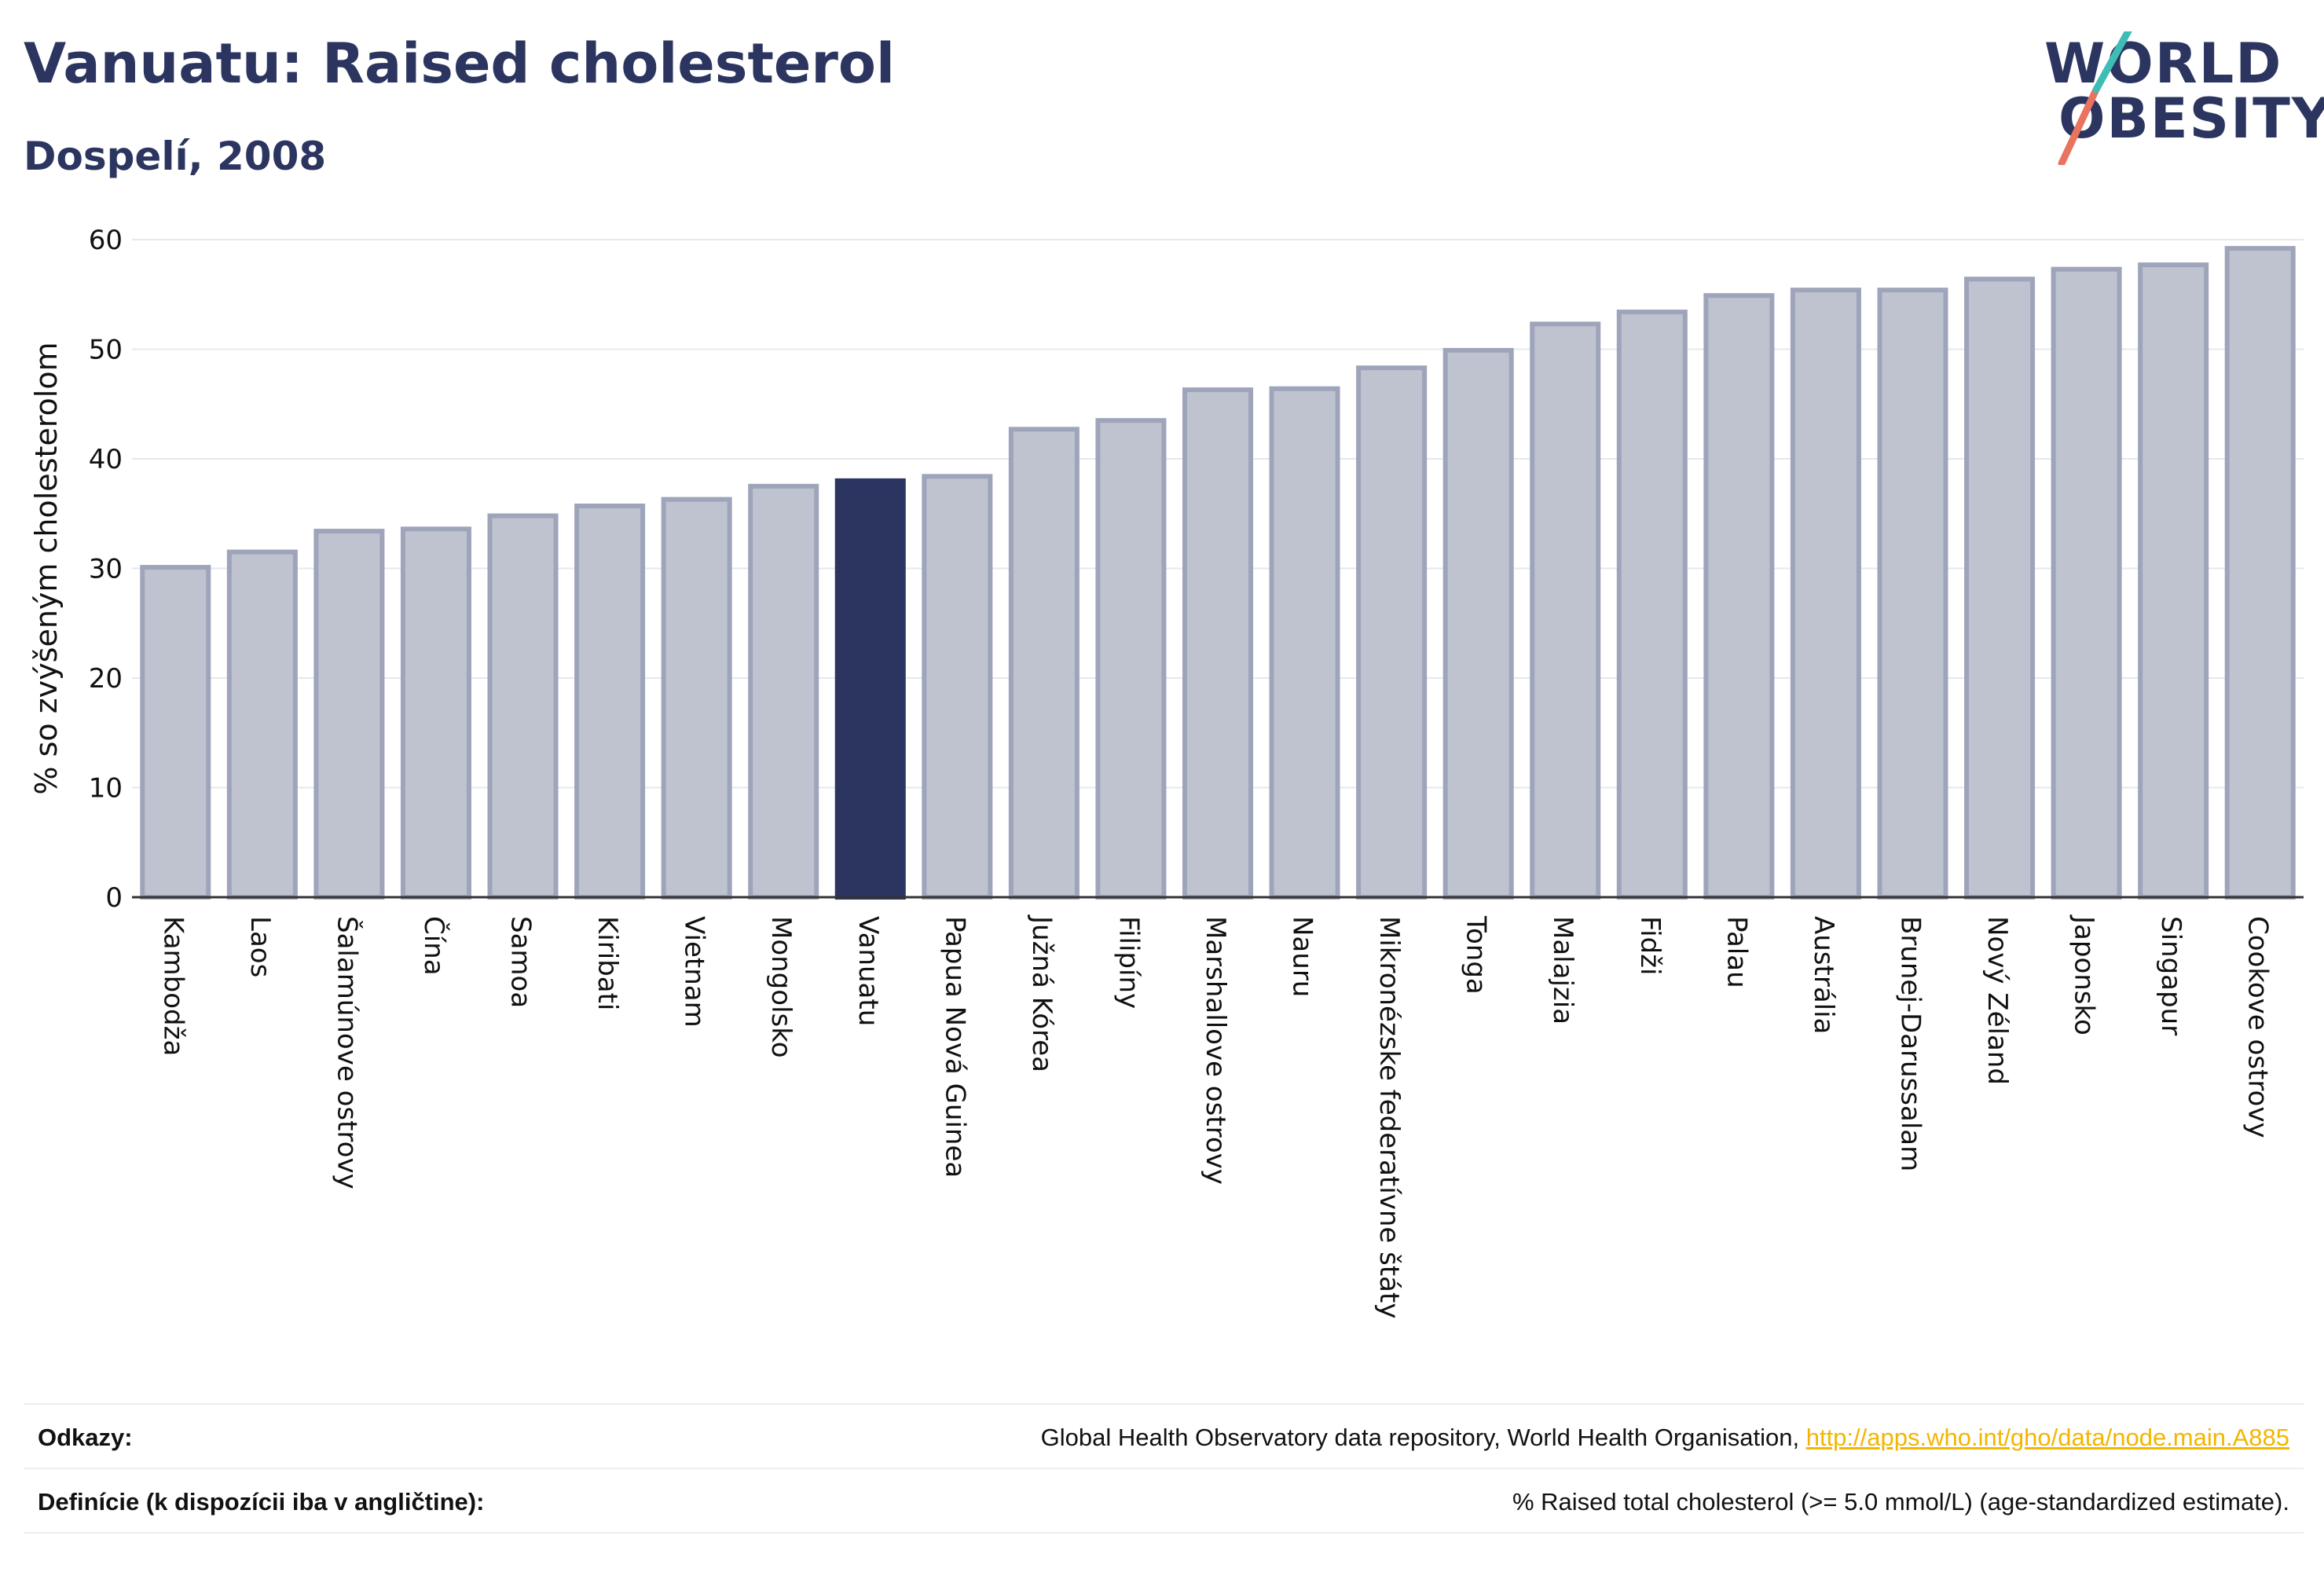 The image size is (2324, 1576). What do you see at coordinates (106, 679) in the screenshot?
I see `y-tick-label: 20` at bounding box center [106, 679].